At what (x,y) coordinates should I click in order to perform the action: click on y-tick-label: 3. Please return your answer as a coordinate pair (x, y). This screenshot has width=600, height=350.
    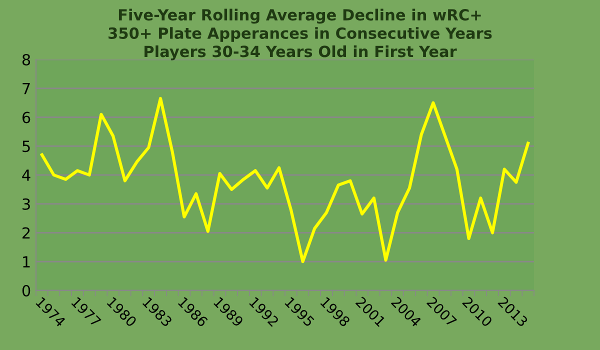
    Looking at the image, I should click on (26, 204).